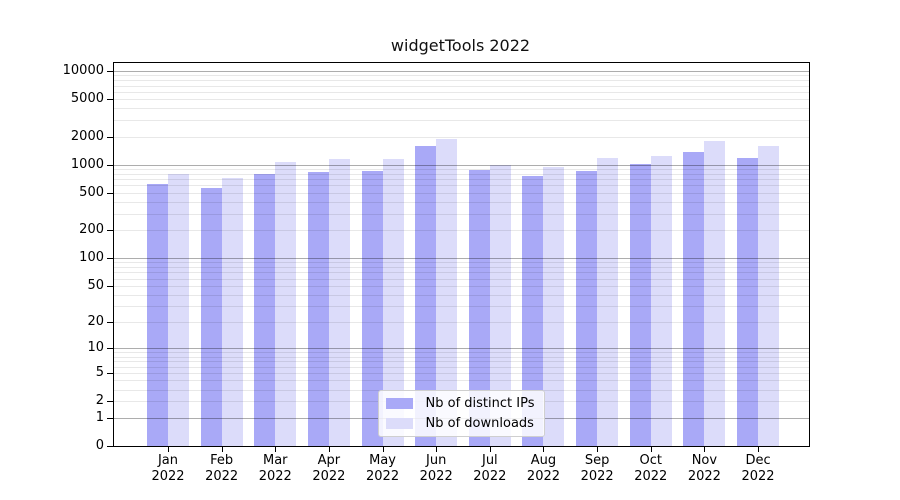  Describe the element at coordinates (286, 303) in the screenshot. I see `bar-downloads-mar` at that location.